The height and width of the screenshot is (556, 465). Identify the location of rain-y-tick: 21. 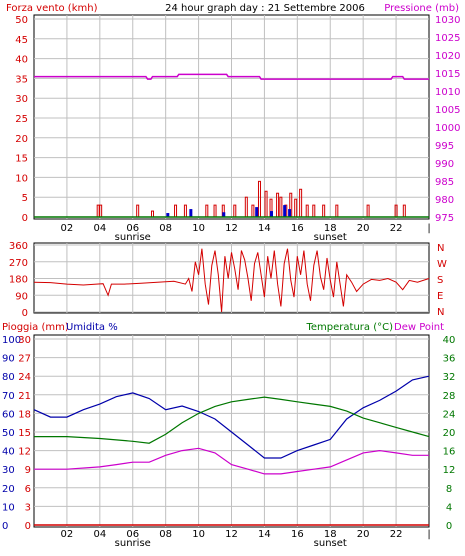
(24, 396).